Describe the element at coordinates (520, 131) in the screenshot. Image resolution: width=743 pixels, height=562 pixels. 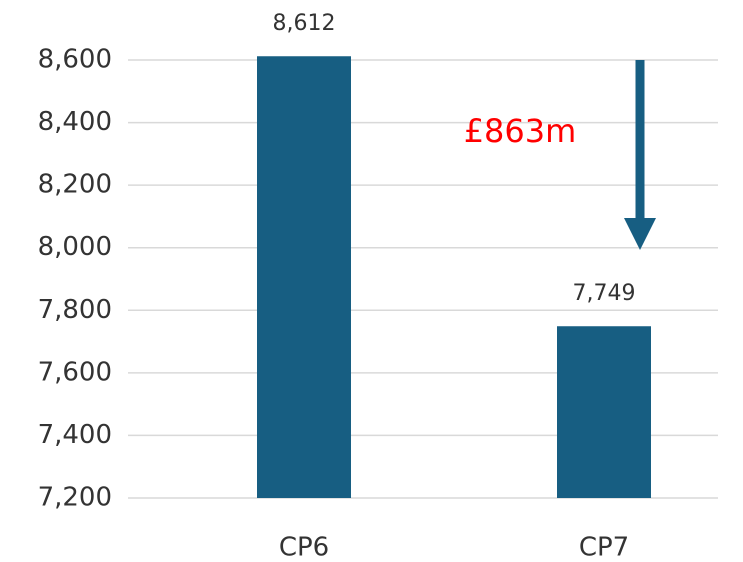
I see `annotation: £863m` at that location.